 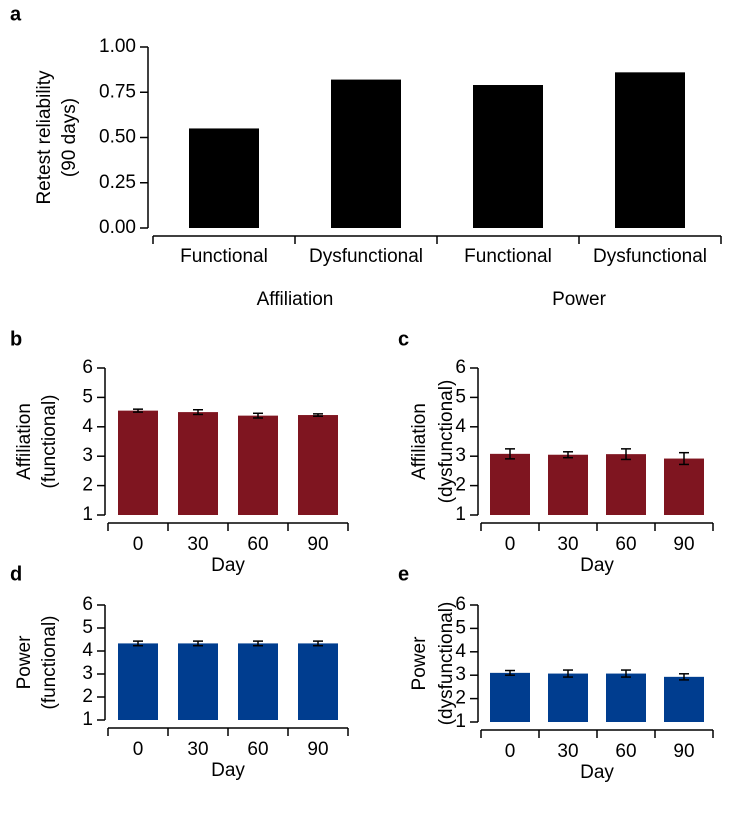 I want to click on y-axis-label: (90 days), so click(x=69, y=137).